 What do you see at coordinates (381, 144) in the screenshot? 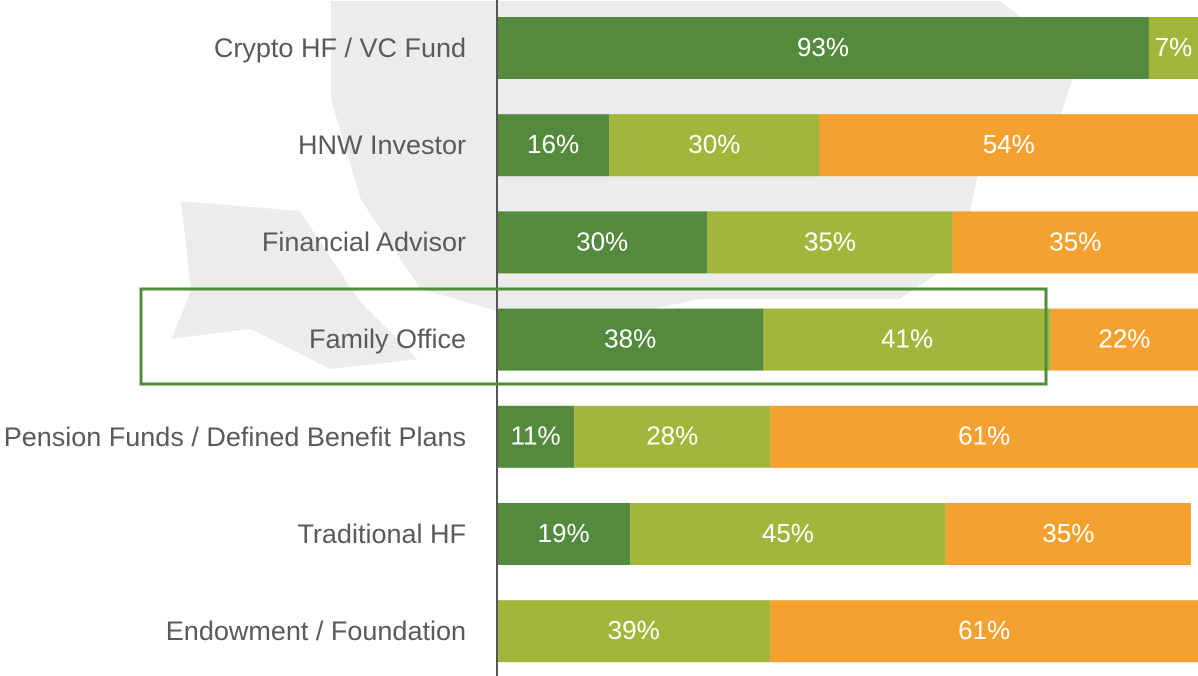
I see `category-label: HNW Investor` at bounding box center [381, 144].